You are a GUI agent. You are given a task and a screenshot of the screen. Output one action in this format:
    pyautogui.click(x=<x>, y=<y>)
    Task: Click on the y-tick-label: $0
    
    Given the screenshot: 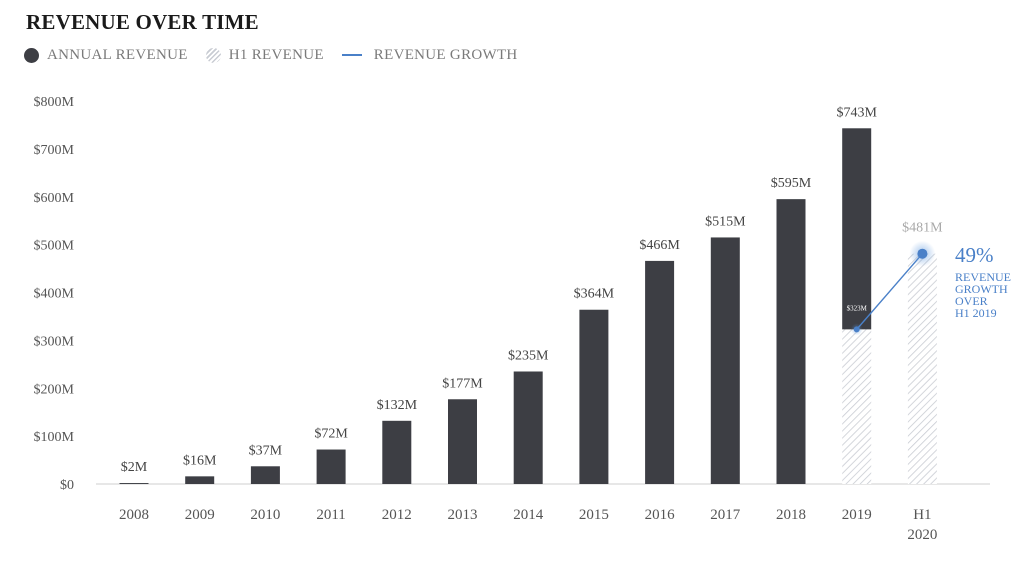 What is the action you would take?
    pyautogui.click(x=67, y=485)
    